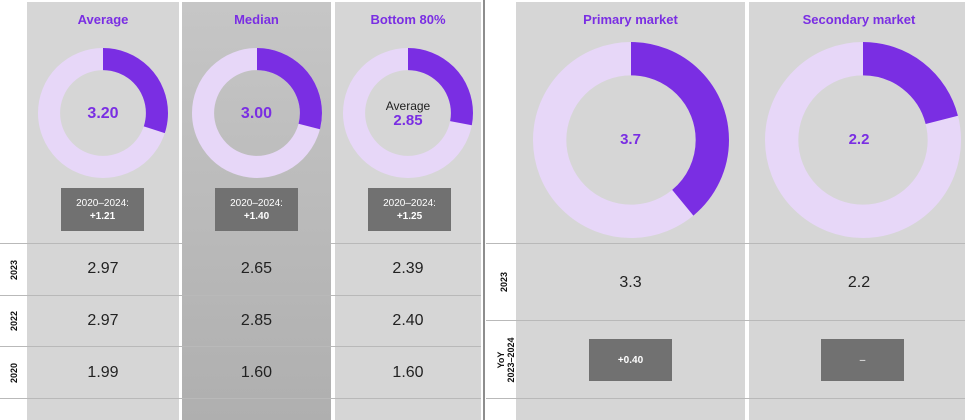  What do you see at coordinates (256, 19) in the screenshot?
I see `column-title: Median` at bounding box center [256, 19].